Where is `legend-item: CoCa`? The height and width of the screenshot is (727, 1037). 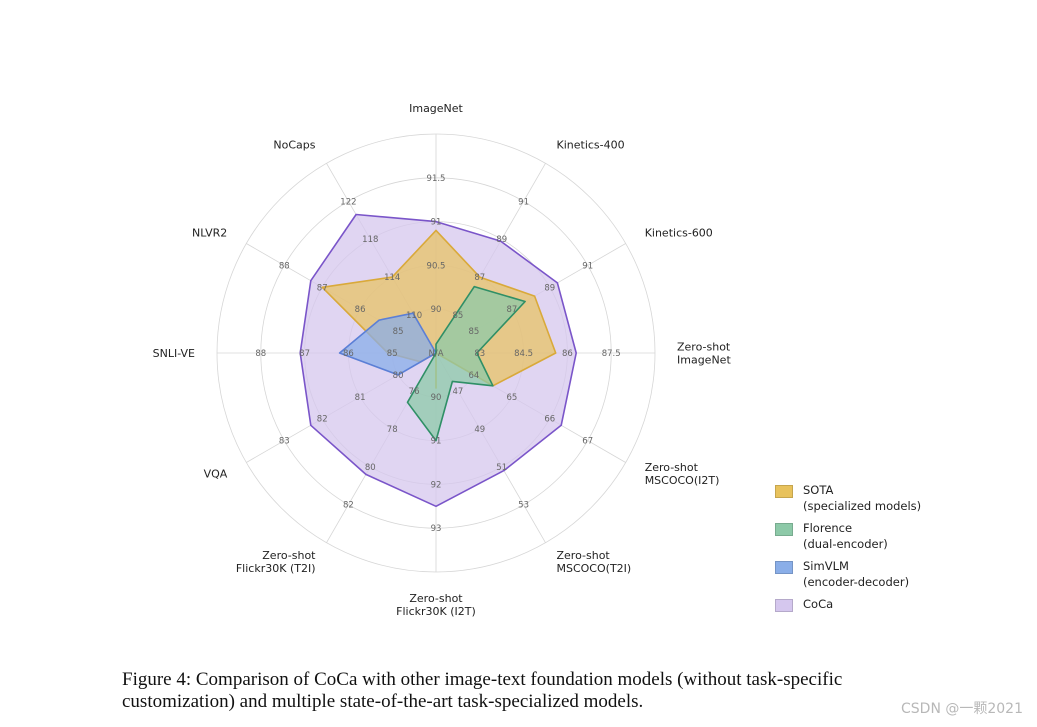 legend-item: CoCa is located at coordinates (848, 604).